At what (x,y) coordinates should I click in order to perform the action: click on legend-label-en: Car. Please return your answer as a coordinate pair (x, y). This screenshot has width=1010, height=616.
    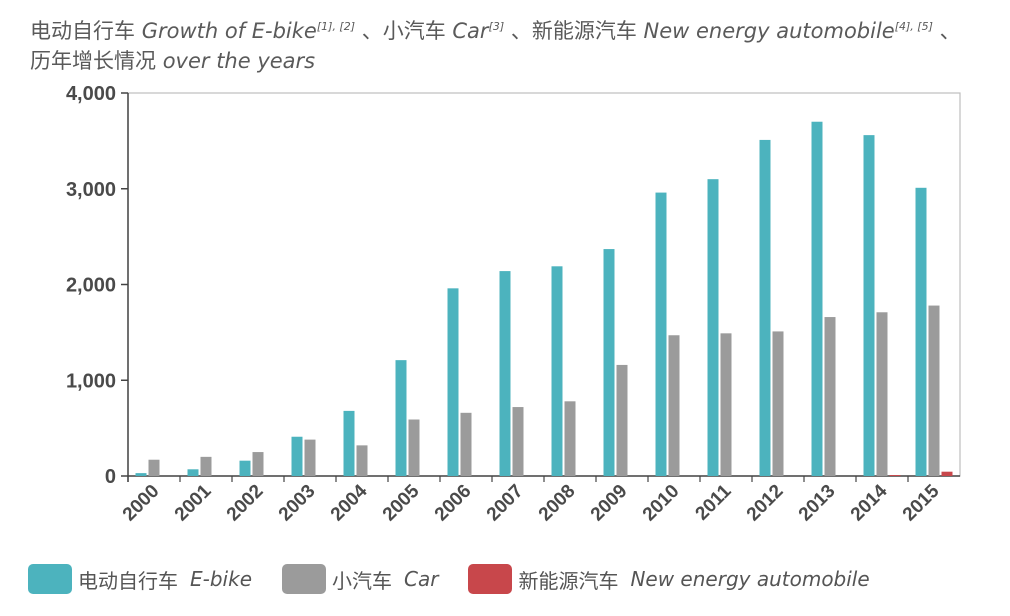
    Looking at the image, I should click on (421, 579).